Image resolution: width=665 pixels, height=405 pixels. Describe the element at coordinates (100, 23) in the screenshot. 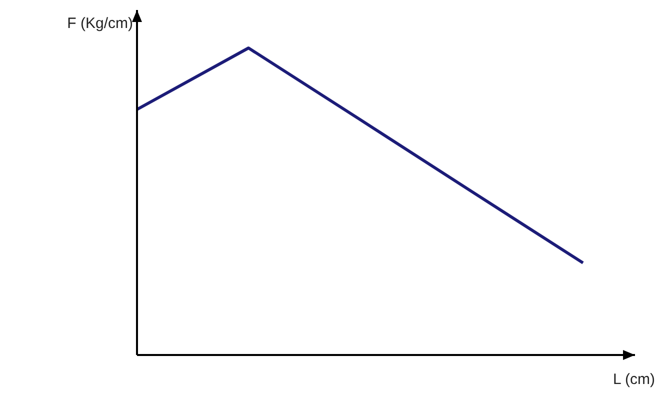

I see `y-axis-title: F (Kg/cm)` at that location.